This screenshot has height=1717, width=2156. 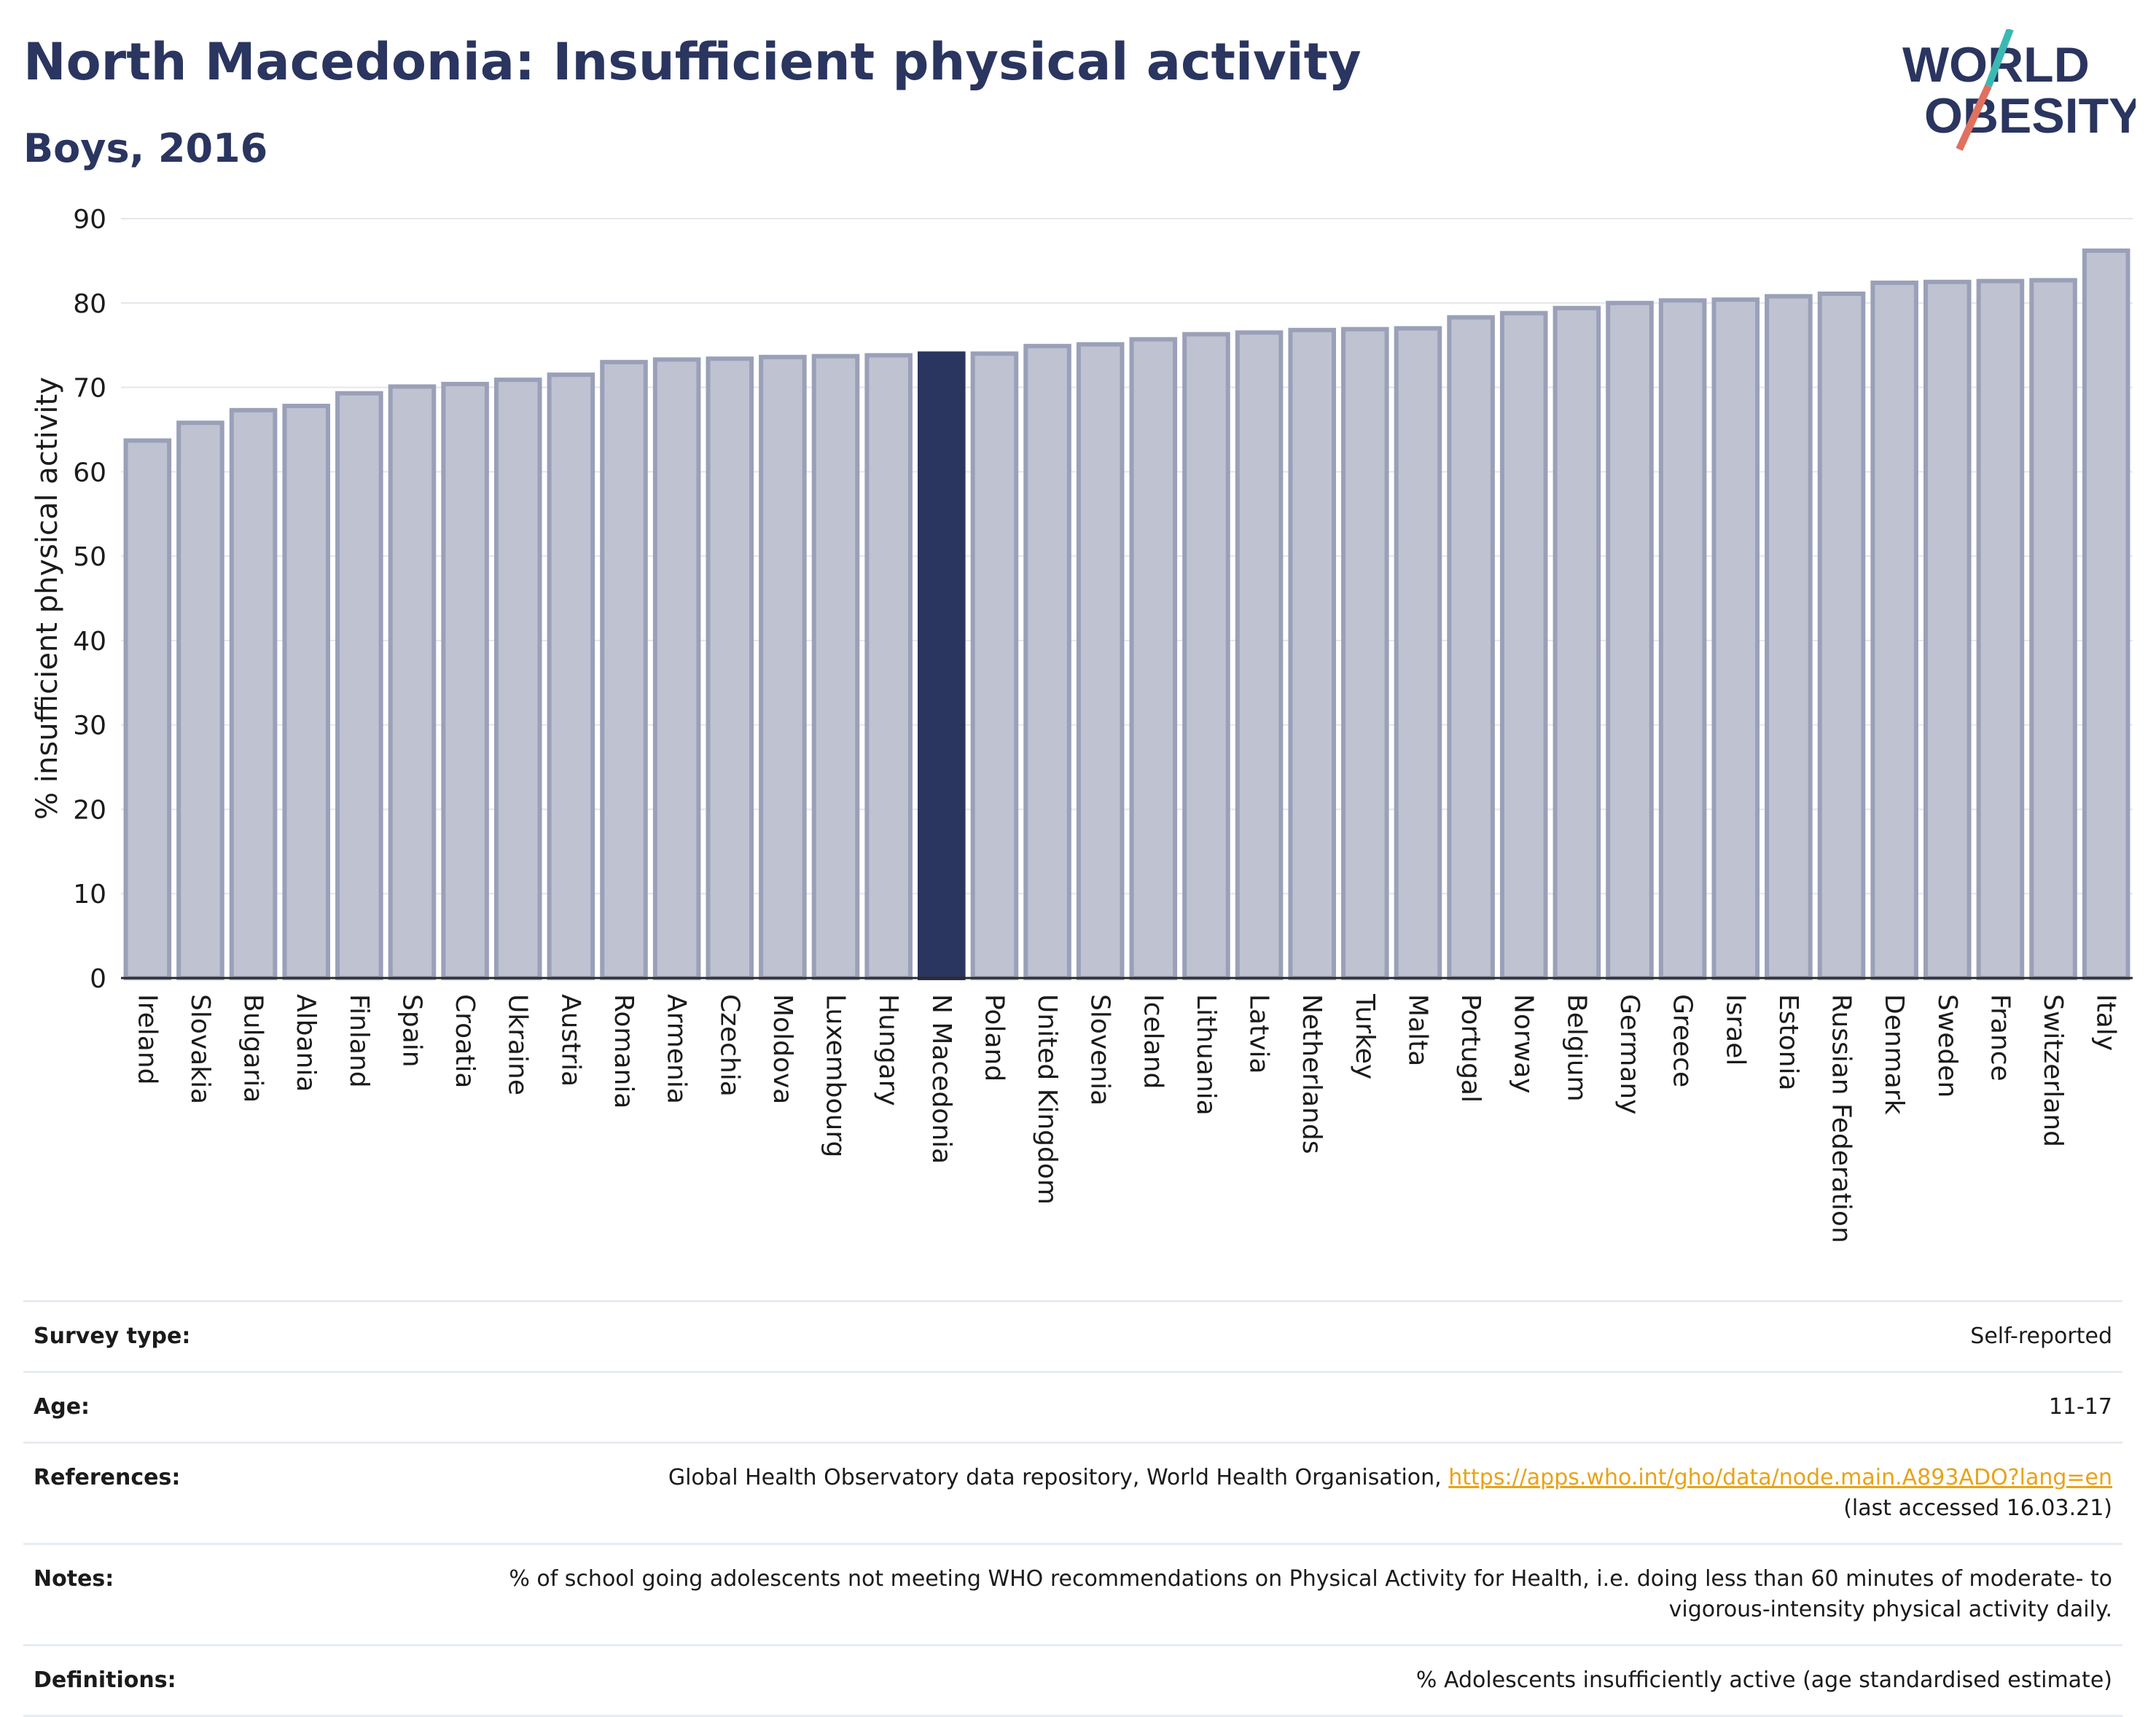 What do you see at coordinates (1683, 1040) in the screenshot?
I see `x-tick-label: Greece` at bounding box center [1683, 1040].